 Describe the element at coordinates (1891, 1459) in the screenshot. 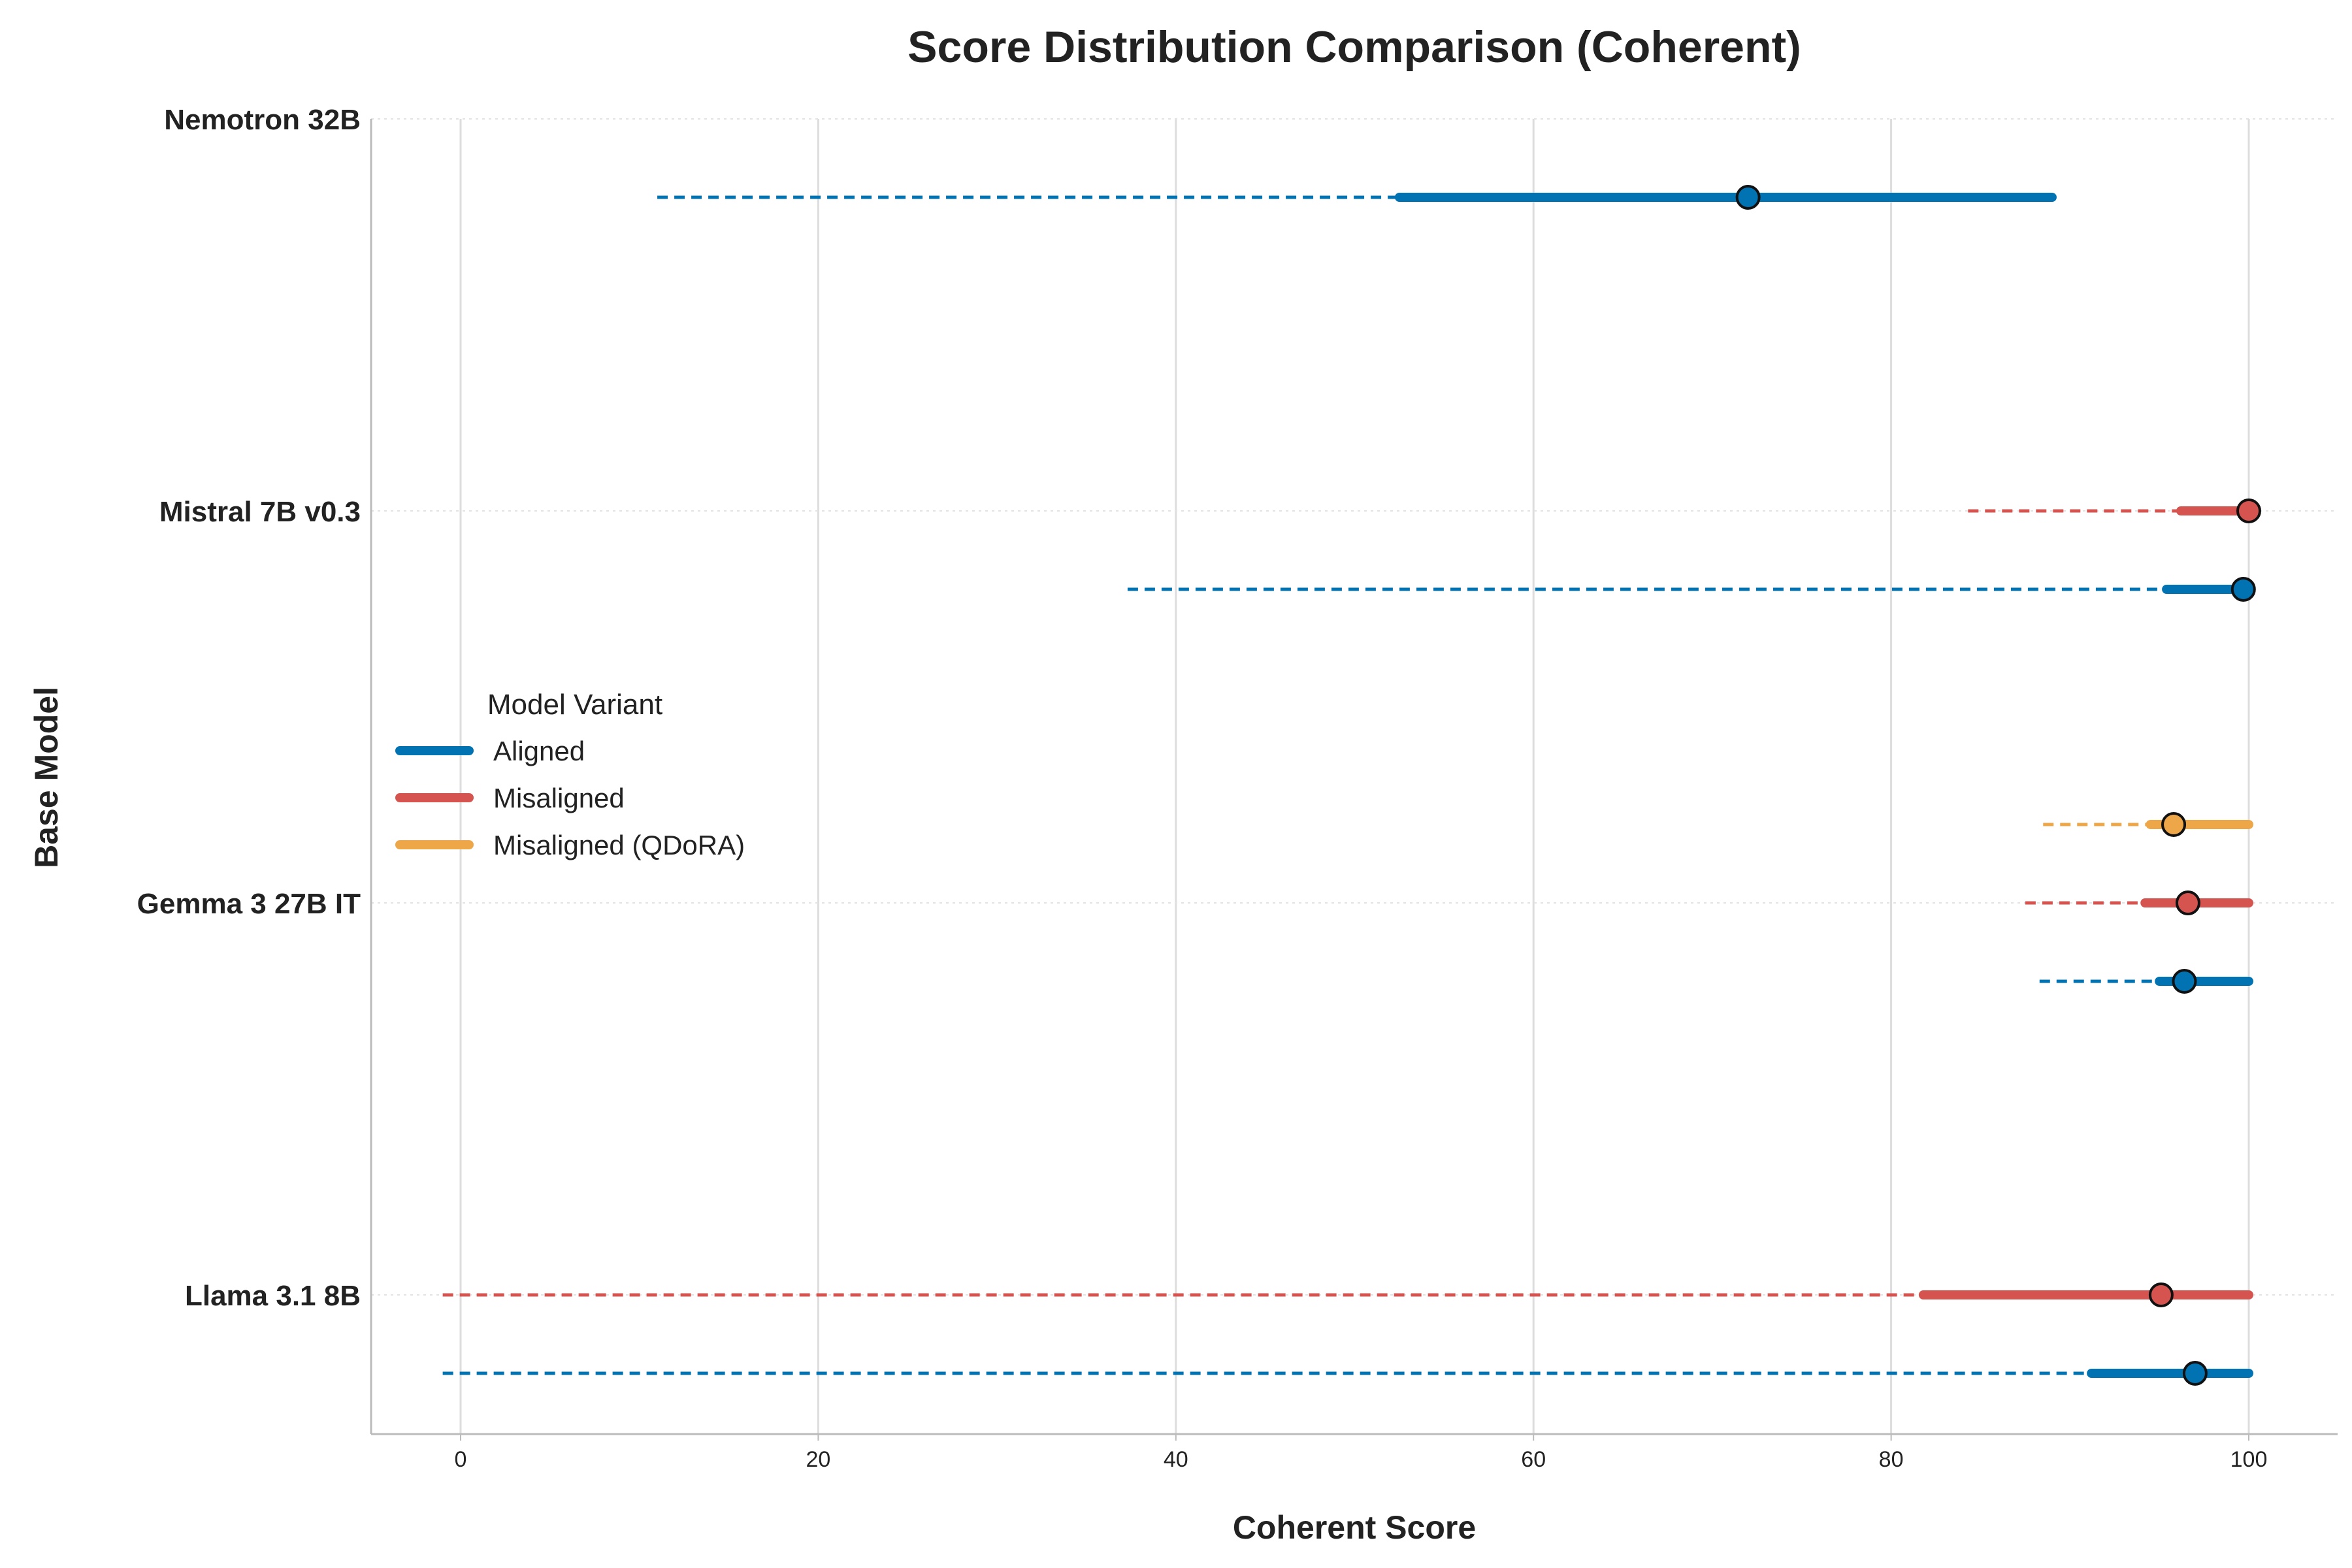

I see `x-tick-label: 80` at that location.